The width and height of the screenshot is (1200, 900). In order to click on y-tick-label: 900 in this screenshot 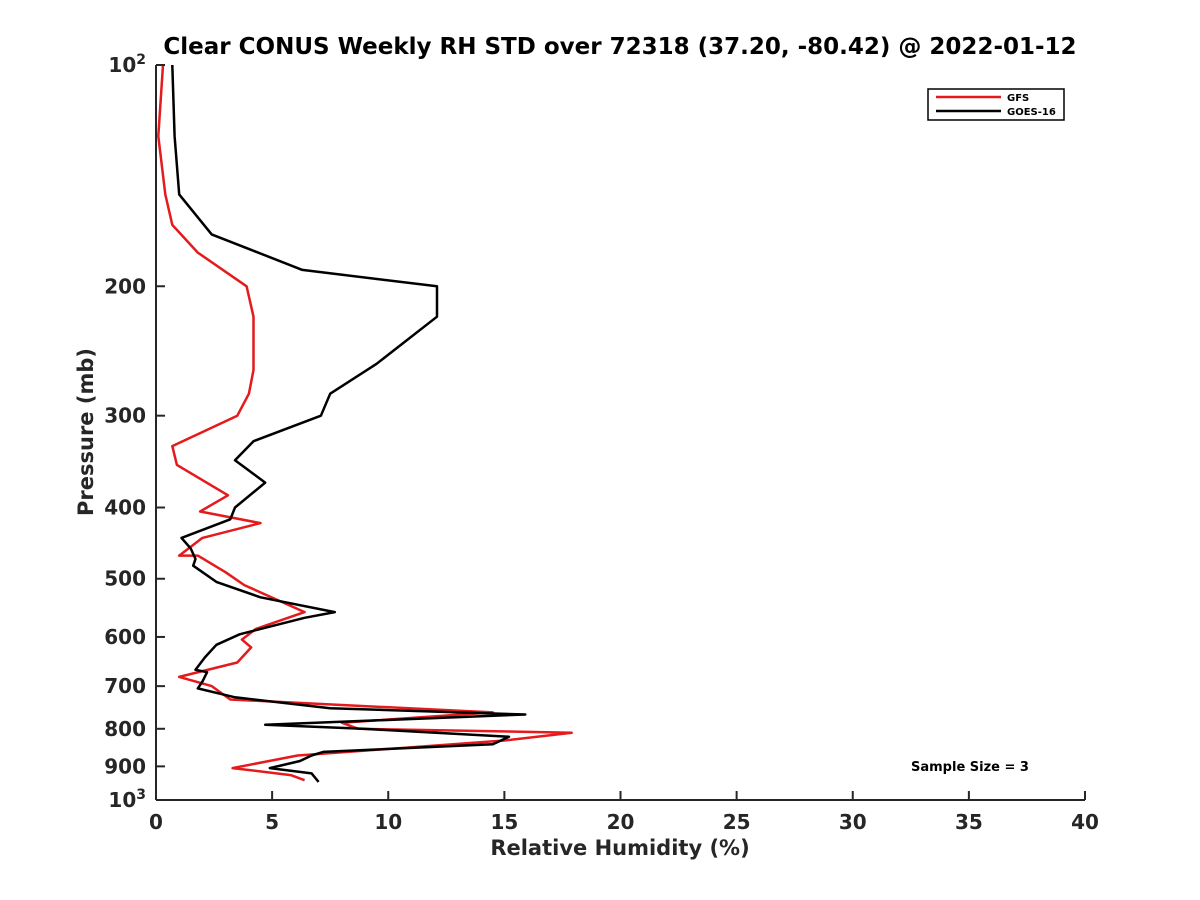, I will do `click(125, 766)`.